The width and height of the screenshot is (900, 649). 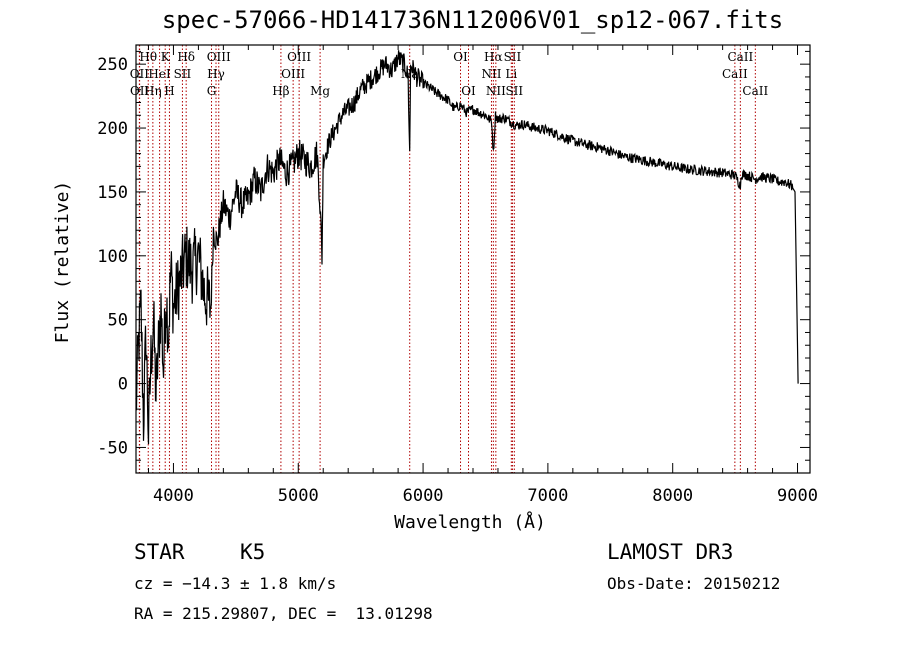 What do you see at coordinates (159, 552) in the screenshot?
I see `object-class: STAR` at bounding box center [159, 552].